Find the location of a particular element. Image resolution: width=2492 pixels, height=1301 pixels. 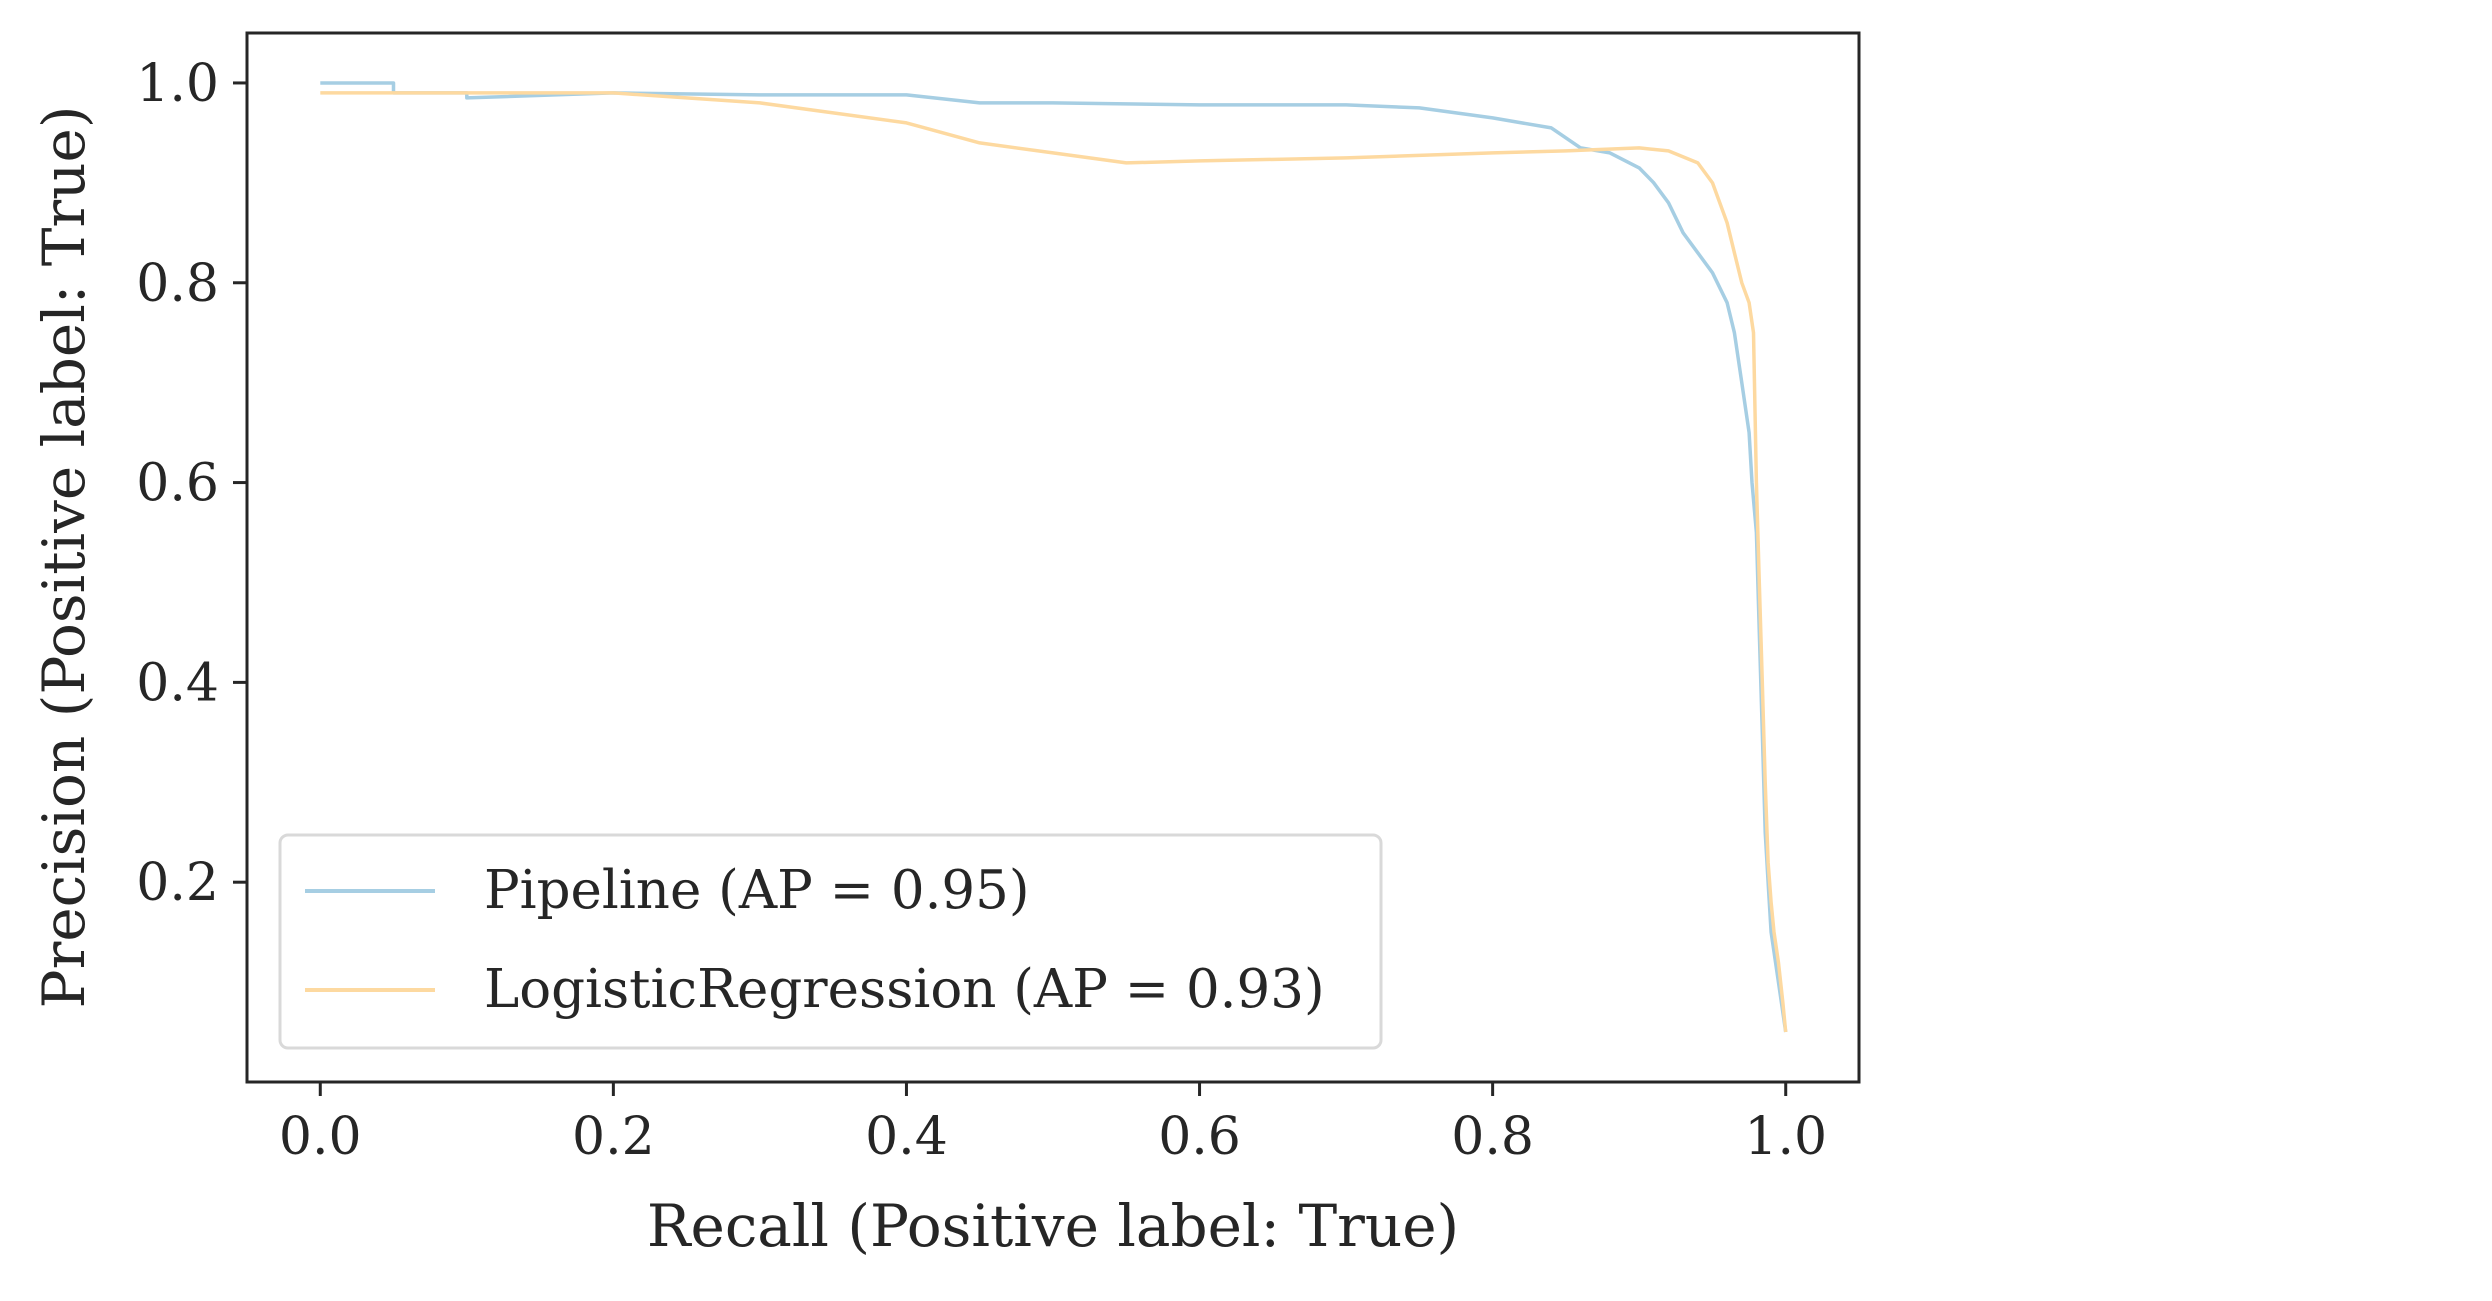

y-axis-ticks: 0.2 0.4 0.6 0.8 1.0 is located at coordinates (191, 483).